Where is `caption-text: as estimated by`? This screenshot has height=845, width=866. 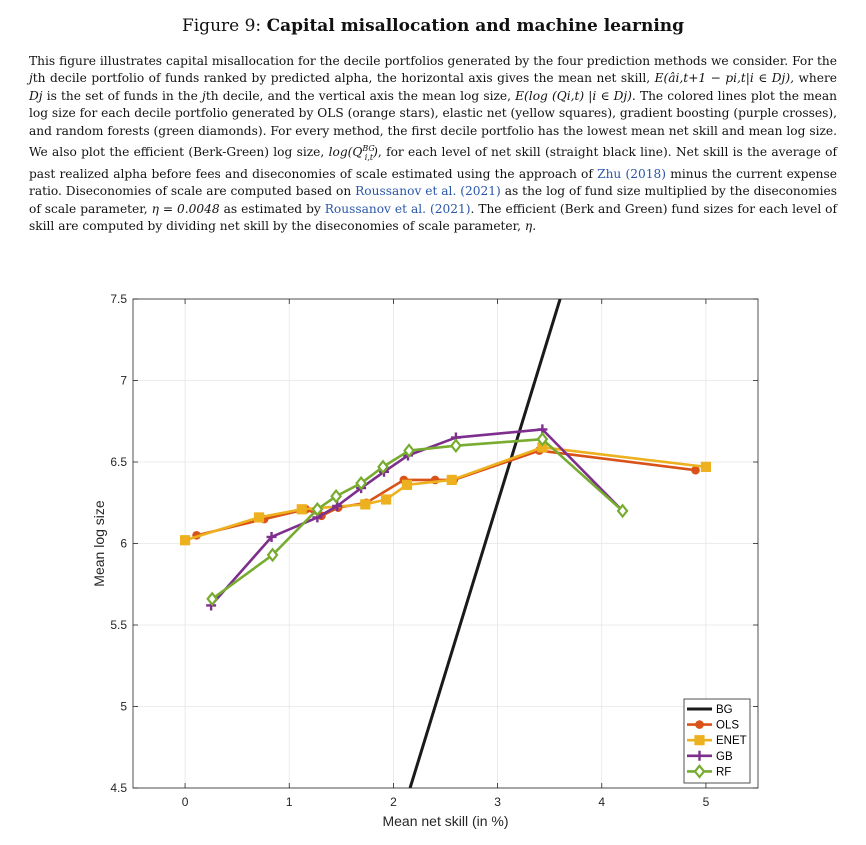
caption-text: as estimated by is located at coordinates (272, 208).